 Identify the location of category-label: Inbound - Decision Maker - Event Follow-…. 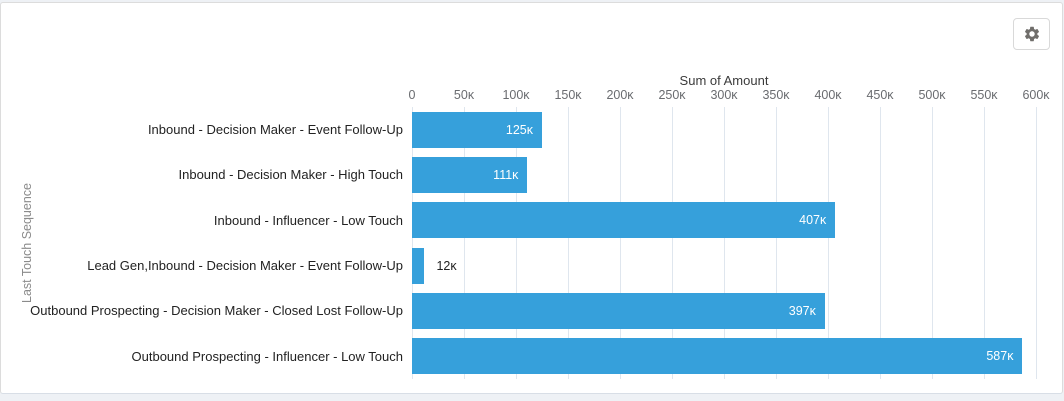
(275, 130).